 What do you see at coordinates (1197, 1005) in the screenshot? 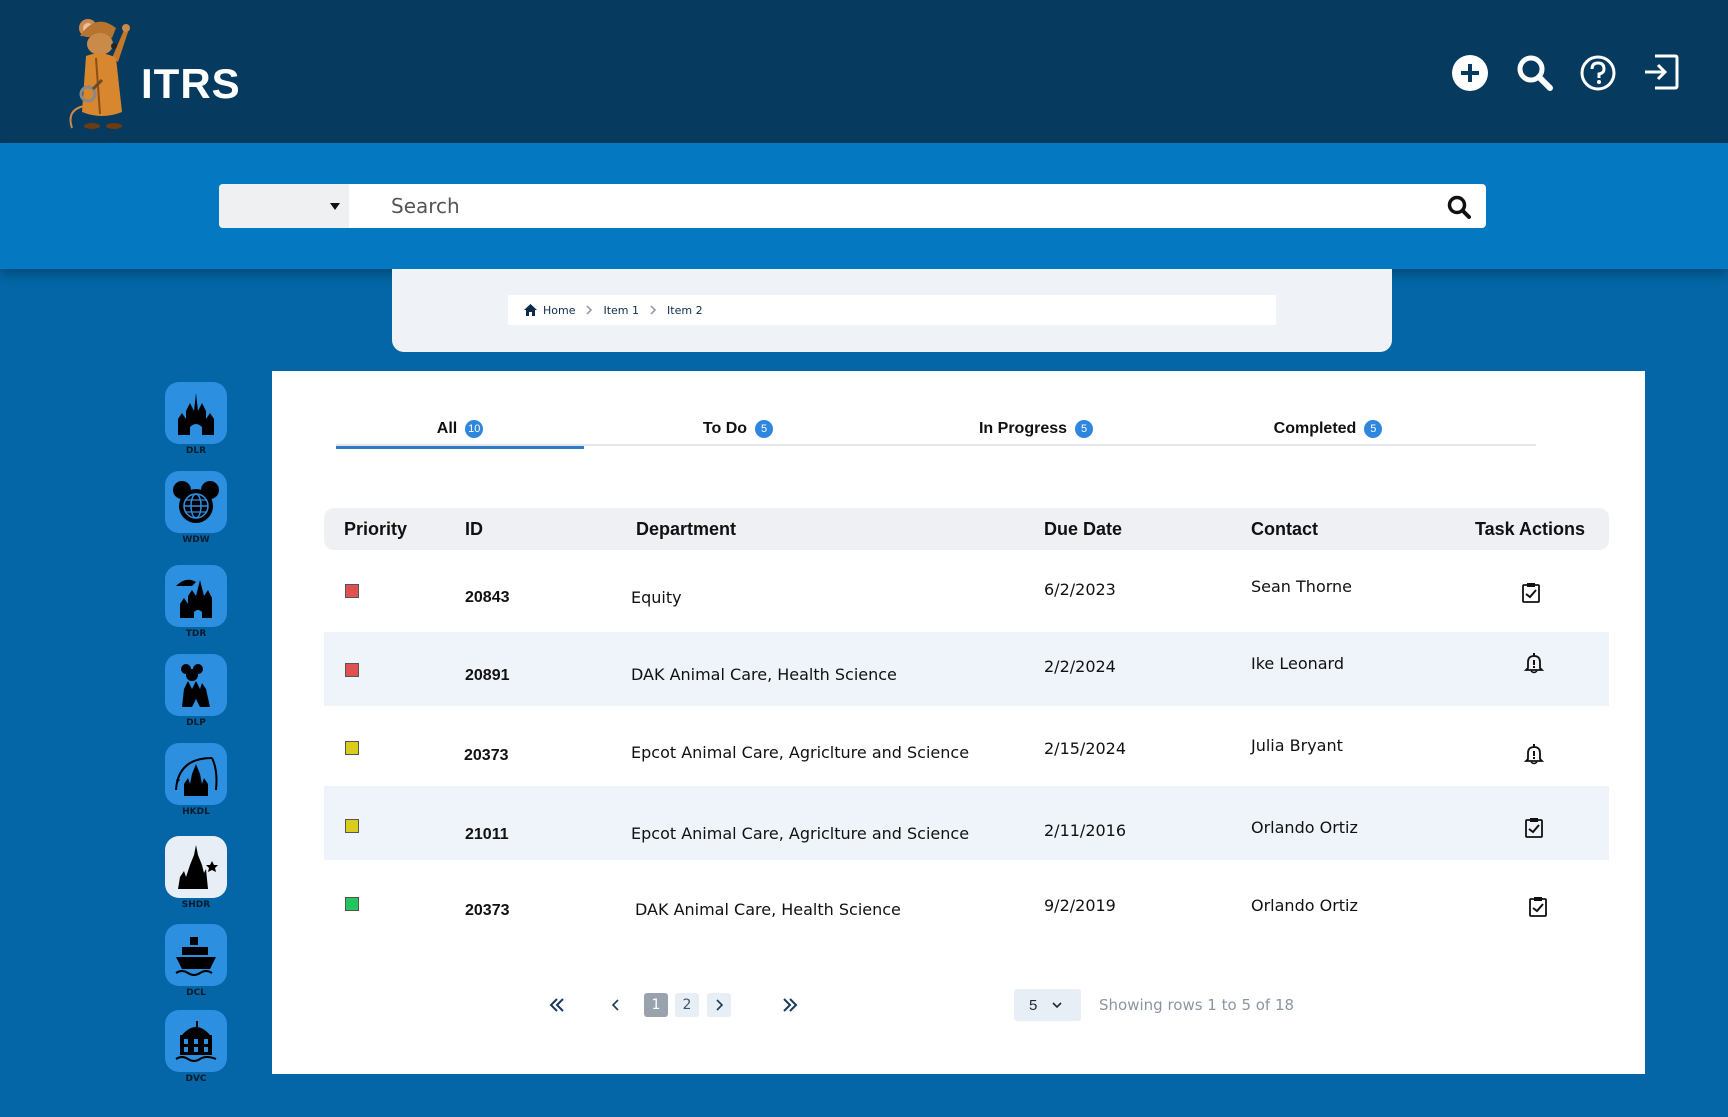
I see `rows-summary: Showing rows 1 to 5 of 18` at bounding box center [1197, 1005].